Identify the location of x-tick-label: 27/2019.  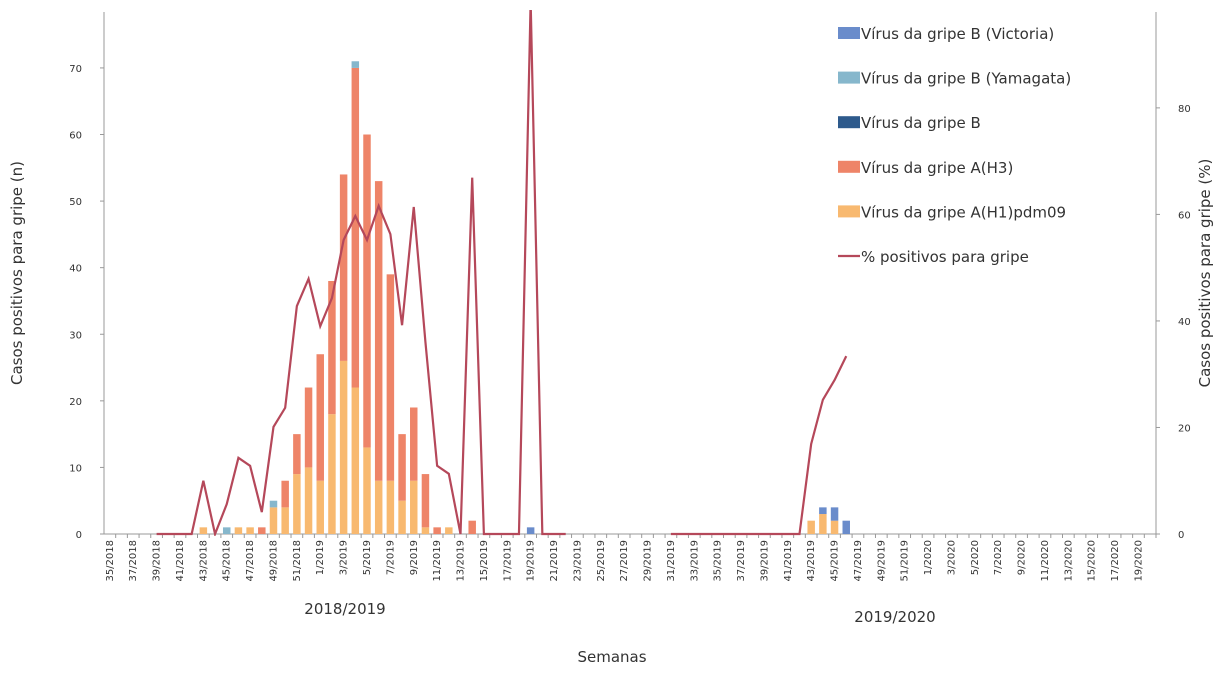
(624, 561).